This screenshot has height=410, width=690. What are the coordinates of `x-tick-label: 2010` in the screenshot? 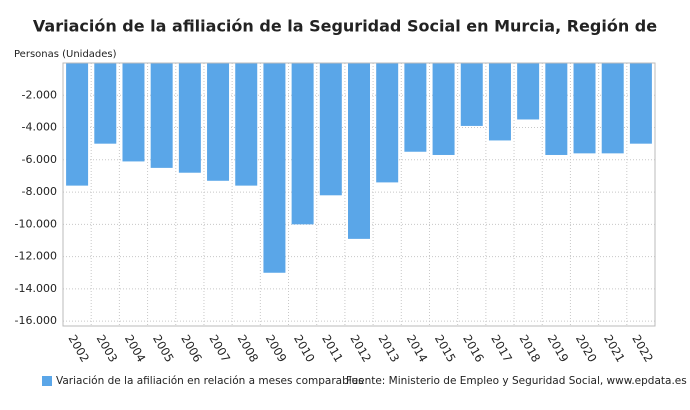 It's located at (304, 348).